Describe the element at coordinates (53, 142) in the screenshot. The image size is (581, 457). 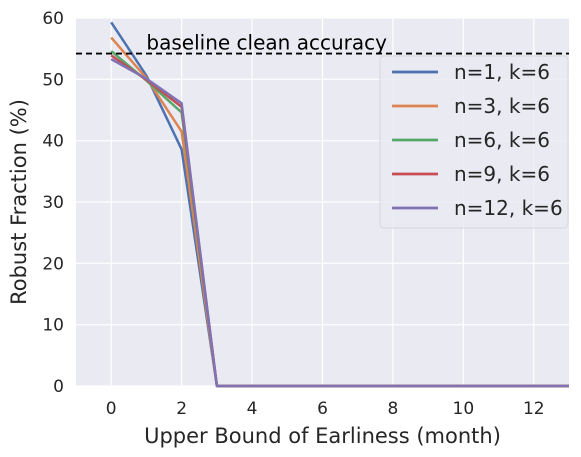
I see `y-tick-label: 40` at that location.